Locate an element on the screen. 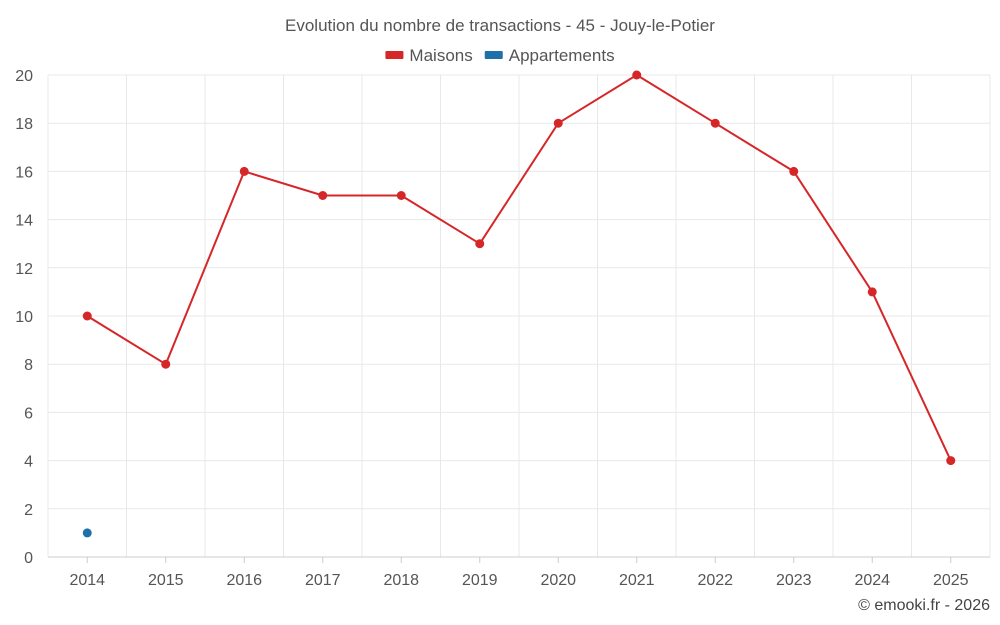 The image size is (1000, 625). x-tick-label: 2025 is located at coordinates (951, 580).